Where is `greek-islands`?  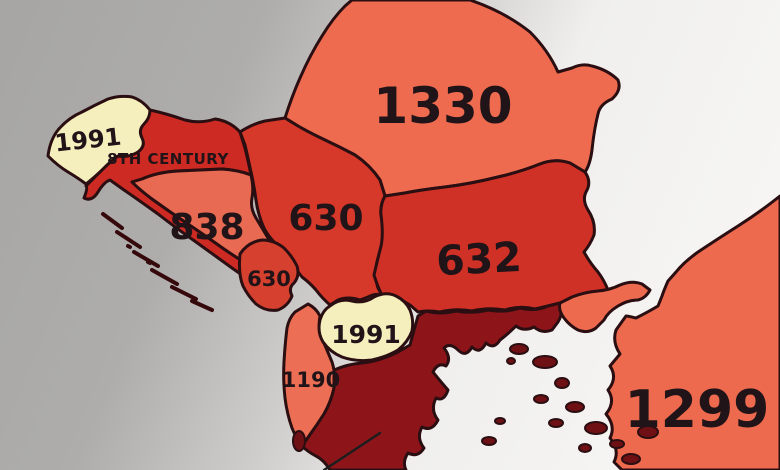 greek-islands is located at coordinates (475, 404).